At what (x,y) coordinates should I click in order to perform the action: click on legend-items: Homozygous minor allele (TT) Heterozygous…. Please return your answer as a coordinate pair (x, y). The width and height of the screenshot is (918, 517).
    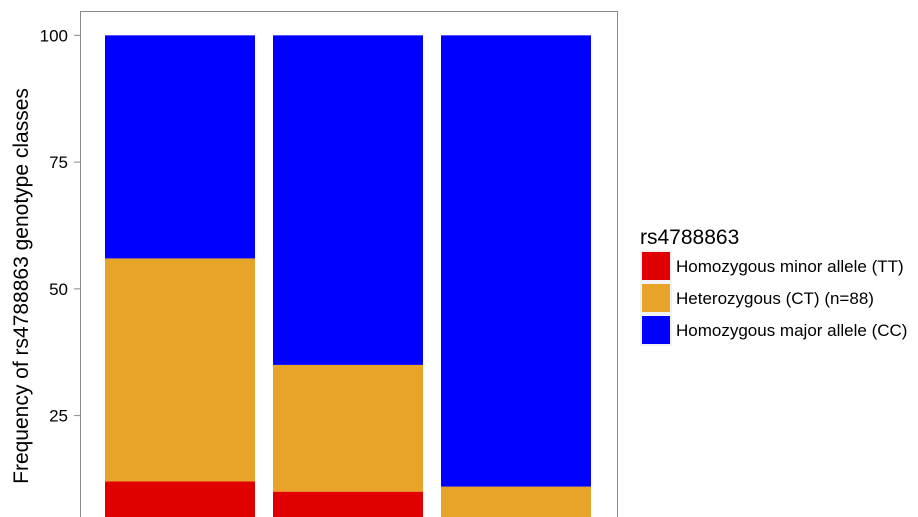
    Looking at the image, I should click on (773, 298).